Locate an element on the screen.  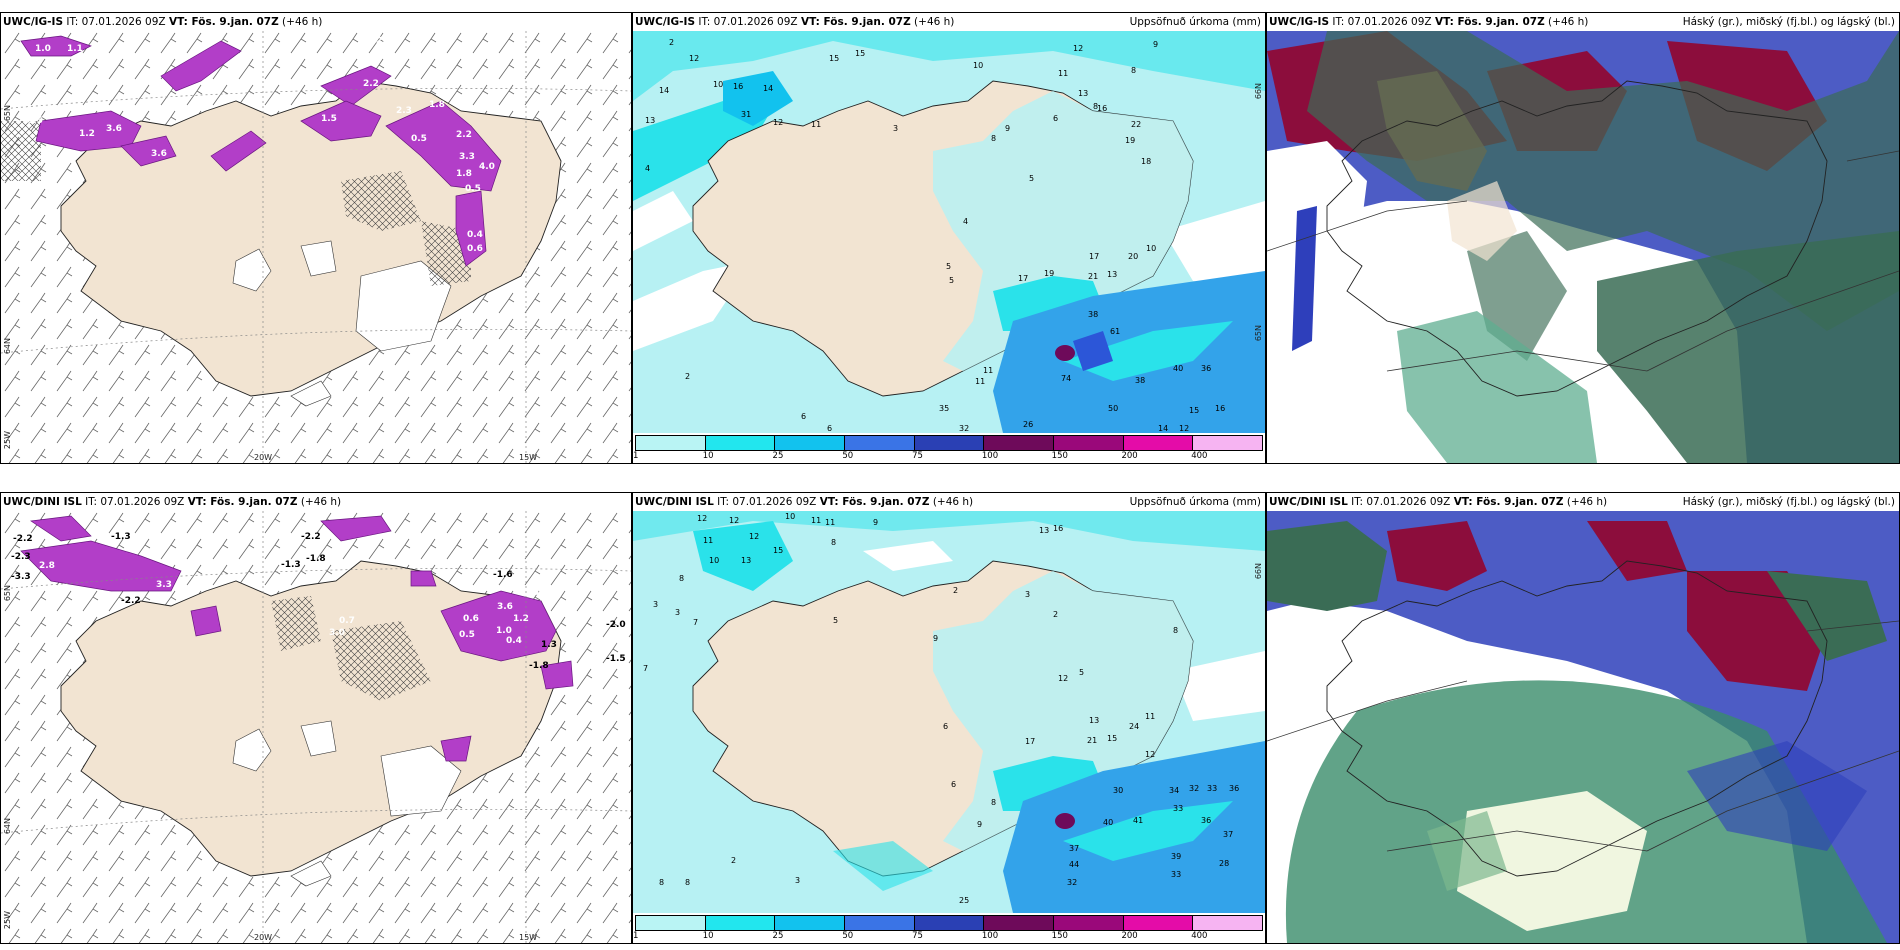
svg-text: -2.3 is located at coordinates (21, 557).